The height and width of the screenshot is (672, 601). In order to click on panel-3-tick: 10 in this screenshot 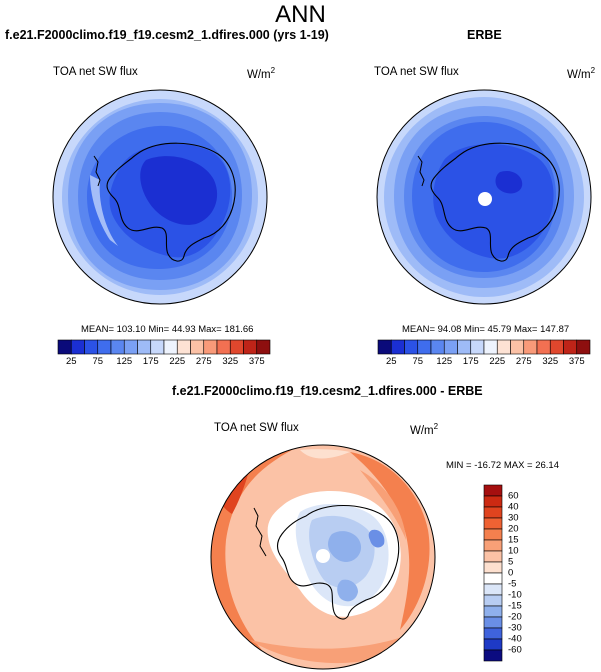, I will do `click(513, 551)`.